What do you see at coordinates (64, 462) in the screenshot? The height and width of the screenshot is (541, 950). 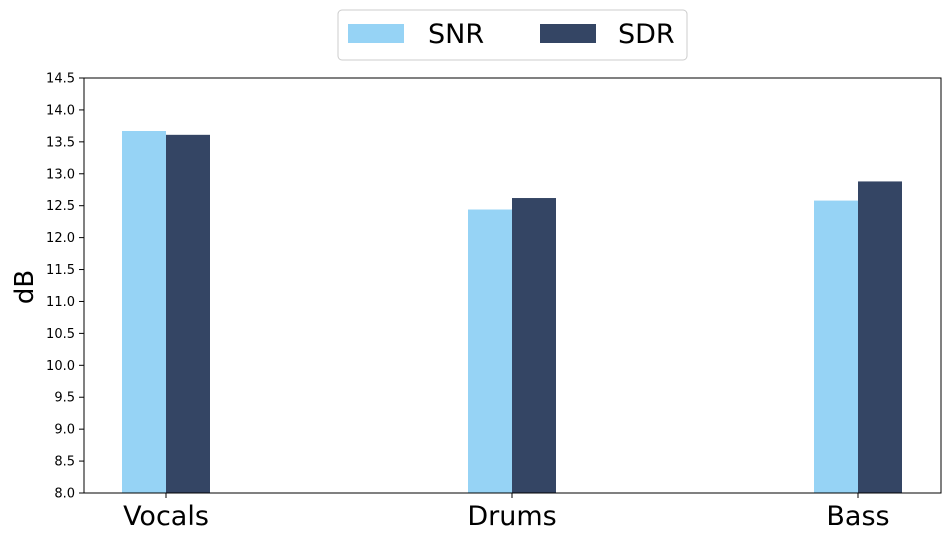 I see `y-tick-label: 8.5` at bounding box center [64, 462].